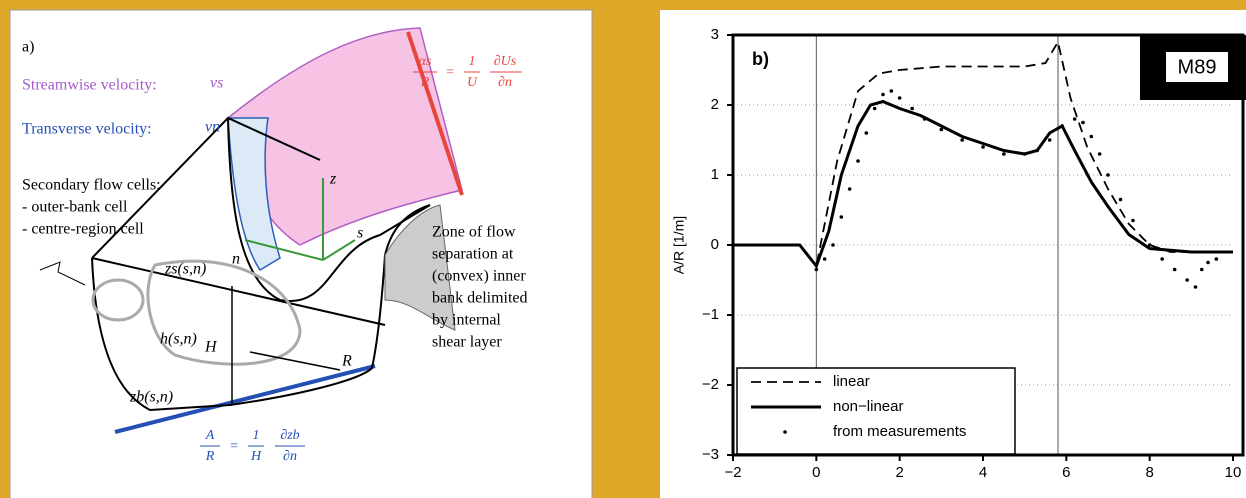 The width and height of the screenshot is (1246, 498). Describe the element at coordinates (1066, 472) in the screenshot. I see `x-tick-label: 6` at that location.